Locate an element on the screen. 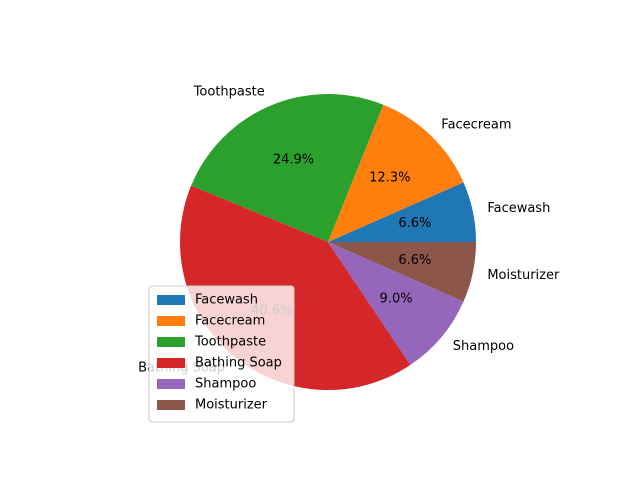 The width and height of the screenshot is (640, 480). pie-slice-toothpaste is located at coordinates (287, 168).